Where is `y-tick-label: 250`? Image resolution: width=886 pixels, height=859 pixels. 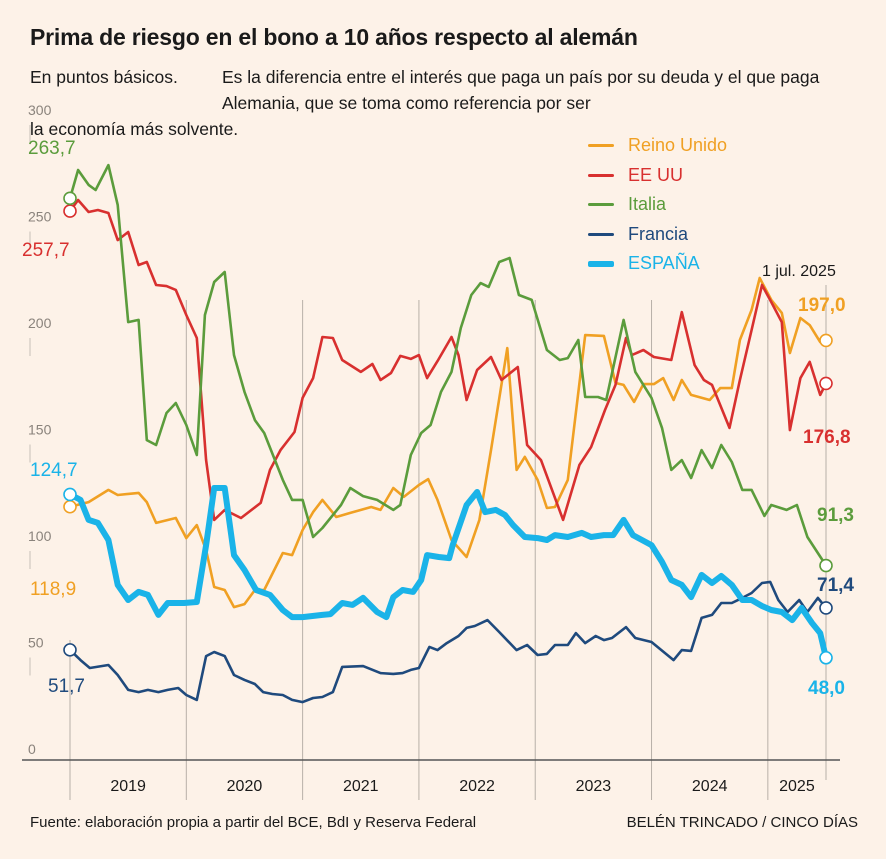 y-tick-label: 250 is located at coordinates (40, 217).